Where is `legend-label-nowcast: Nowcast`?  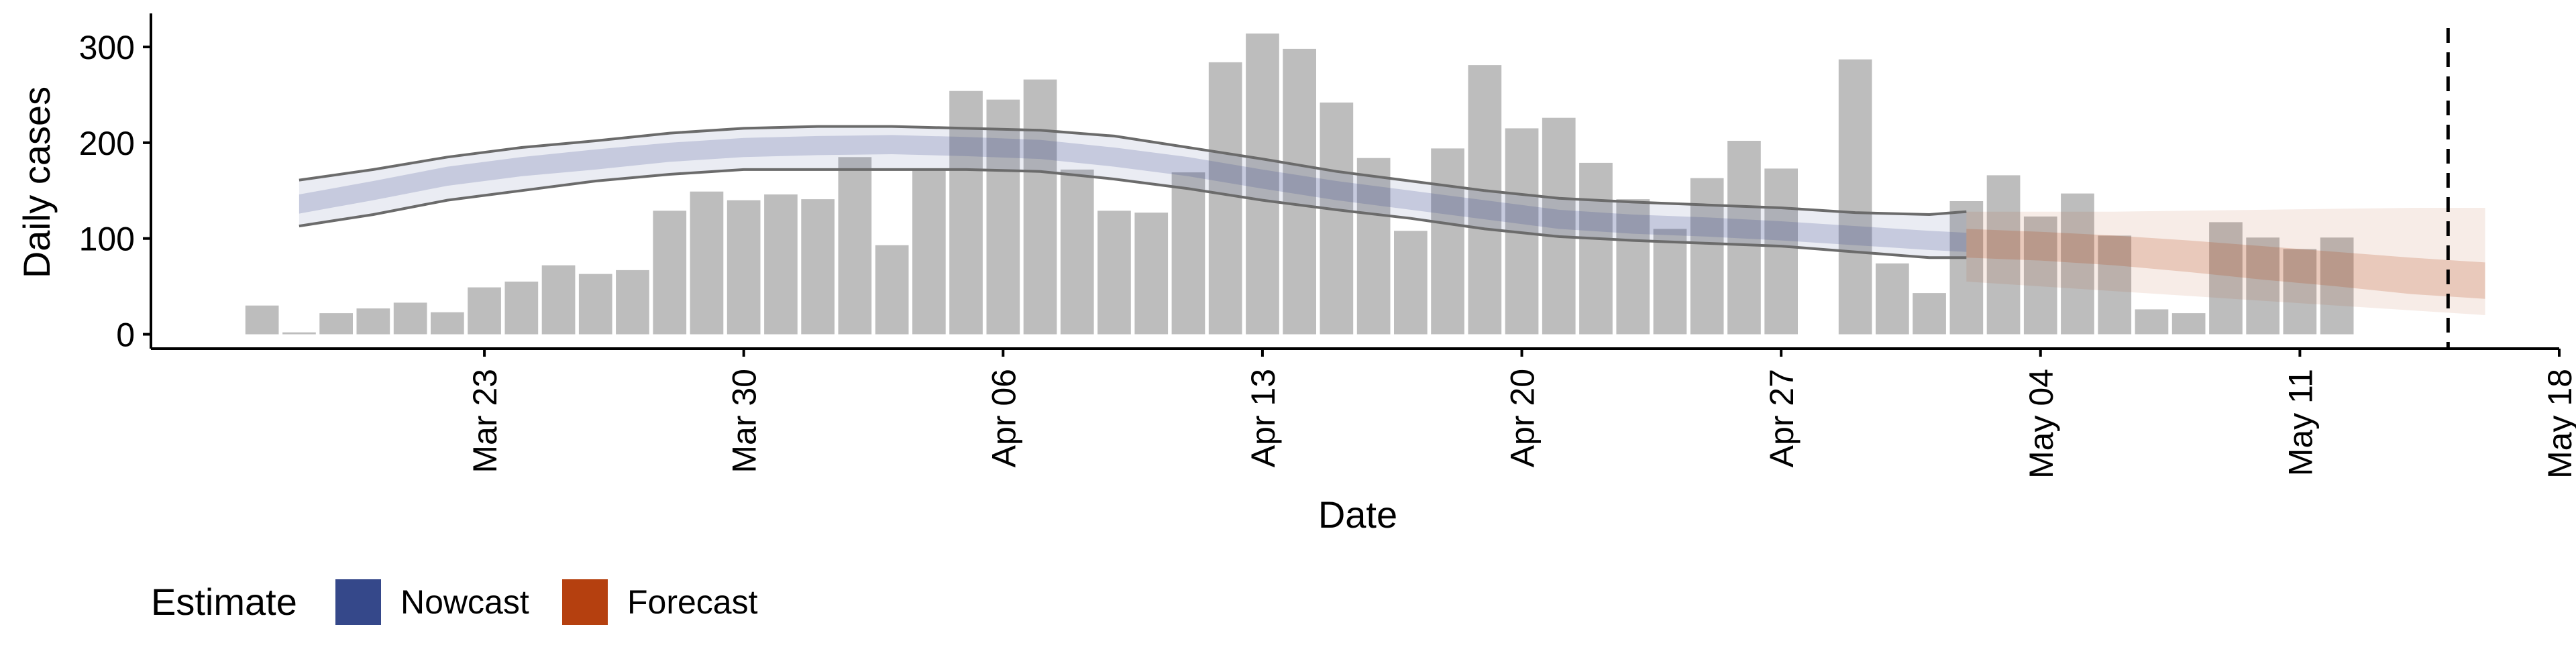 legend-label-nowcast: Nowcast is located at coordinates (464, 602).